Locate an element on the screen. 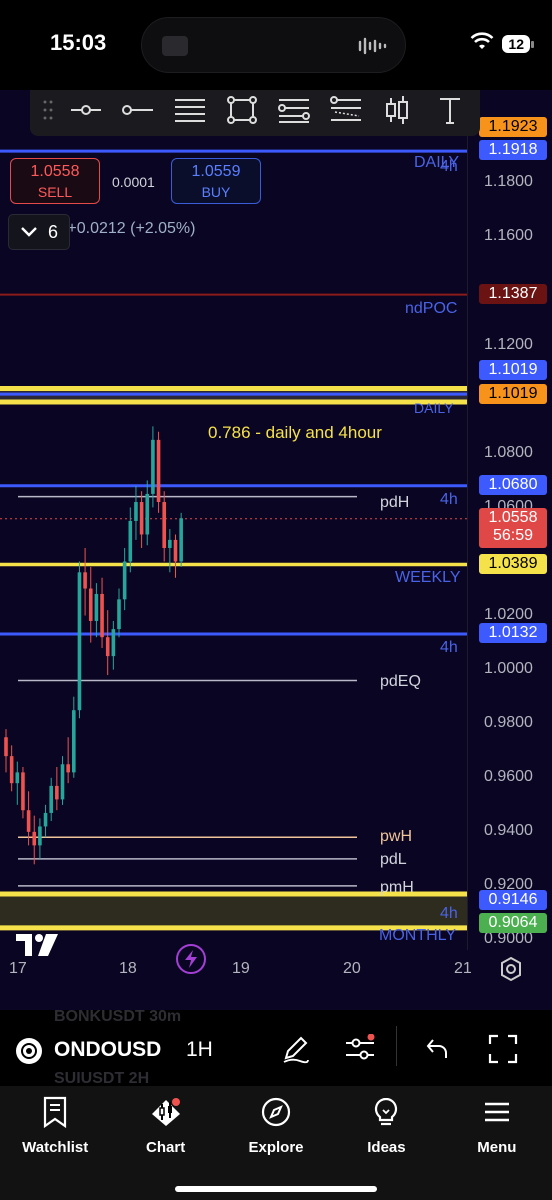 The image size is (552, 1200). rectangle-icon is located at coordinates (242, 110).